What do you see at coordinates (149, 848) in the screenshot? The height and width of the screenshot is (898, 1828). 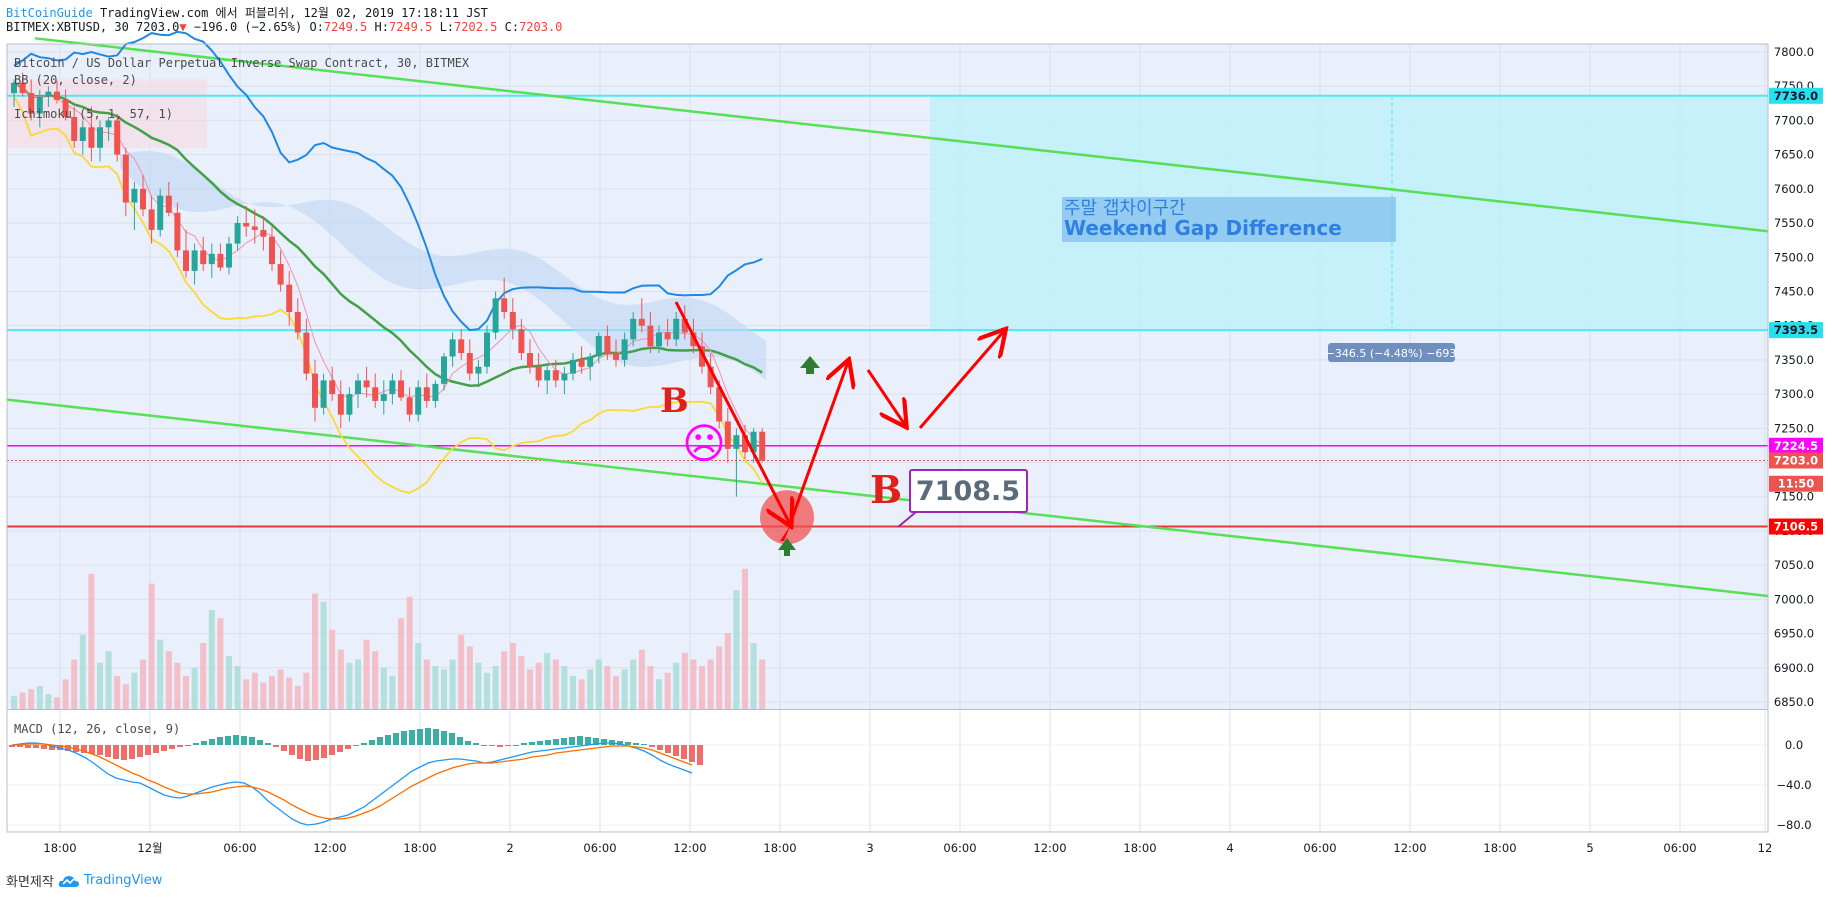 I see `time-tick-label: 12월` at bounding box center [149, 848].